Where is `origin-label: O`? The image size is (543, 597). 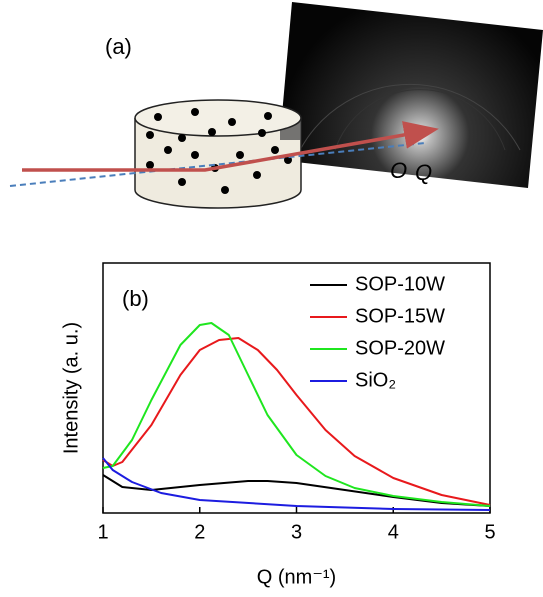
origin-label: O is located at coordinates (398, 170).